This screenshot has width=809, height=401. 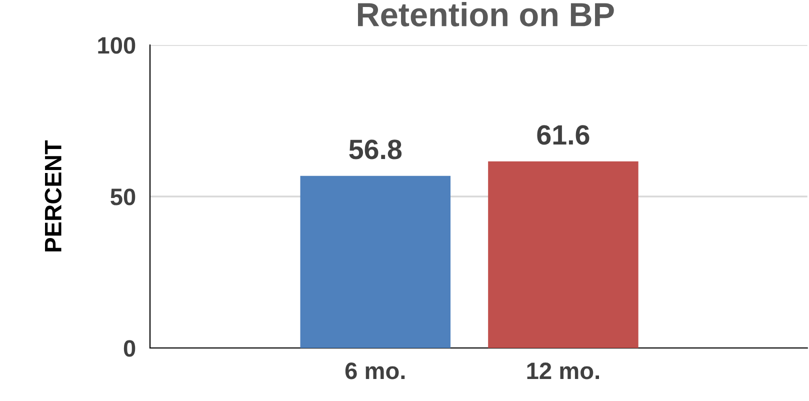 What do you see at coordinates (563, 135) in the screenshot?
I see `data-label: 61.6` at bounding box center [563, 135].